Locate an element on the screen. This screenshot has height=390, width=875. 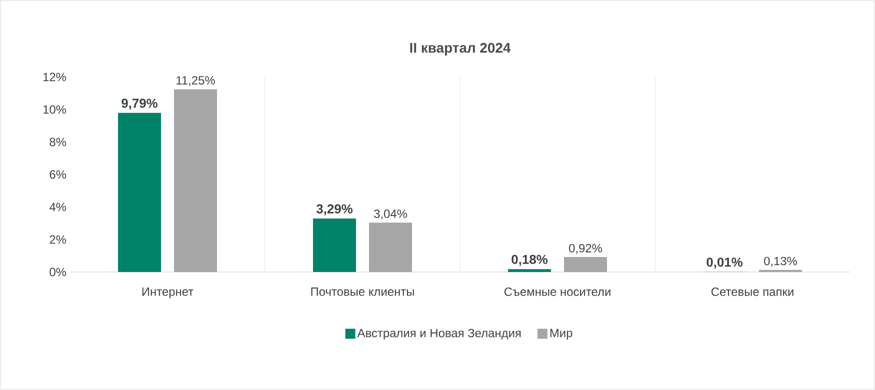
data-label: 9,79% is located at coordinates (140, 104).